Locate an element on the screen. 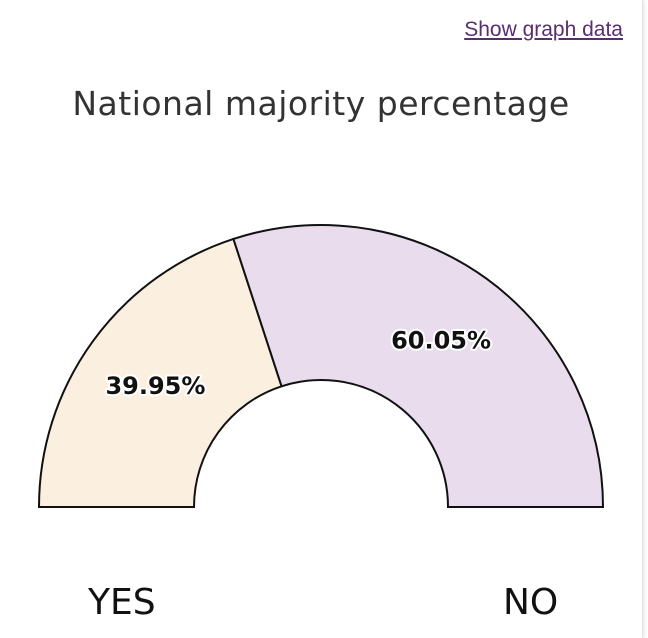 The image size is (648, 638). show-graph-data-link: Show graph data is located at coordinates (543, 29).